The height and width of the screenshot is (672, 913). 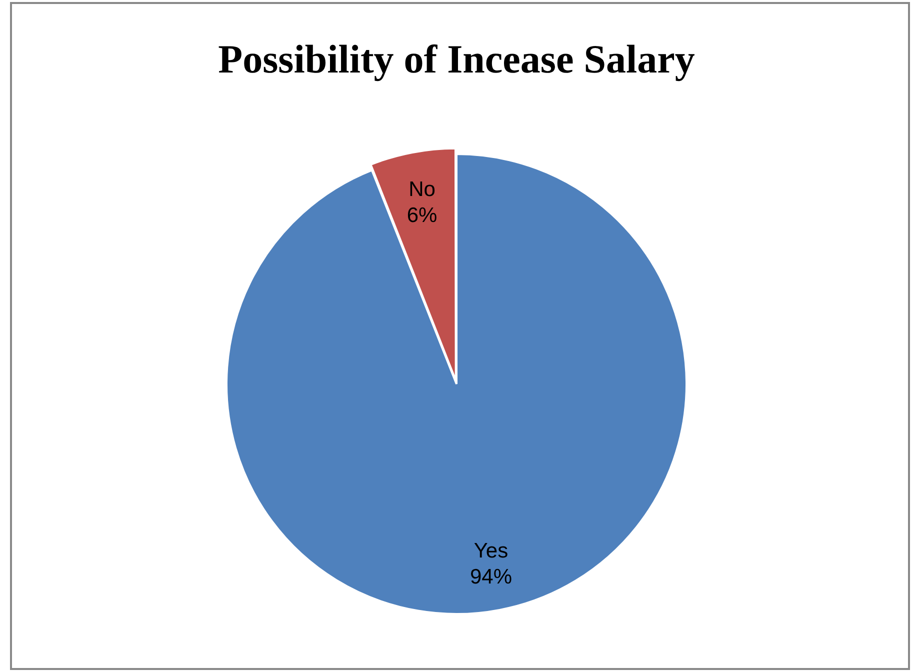 I want to click on data-label: 6%, so click(x=422, y=216).